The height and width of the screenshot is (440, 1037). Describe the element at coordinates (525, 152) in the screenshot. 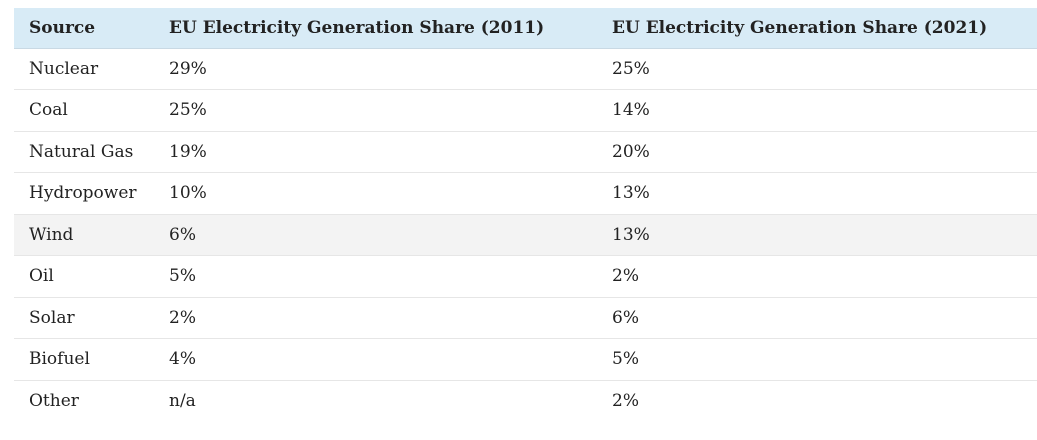

I see `table-row: Natural Gas 19% 20%` at that location.